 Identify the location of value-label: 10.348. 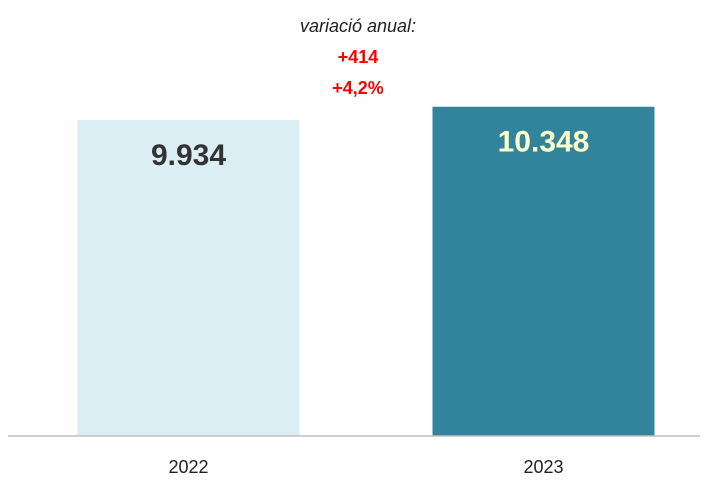
(544, 142).